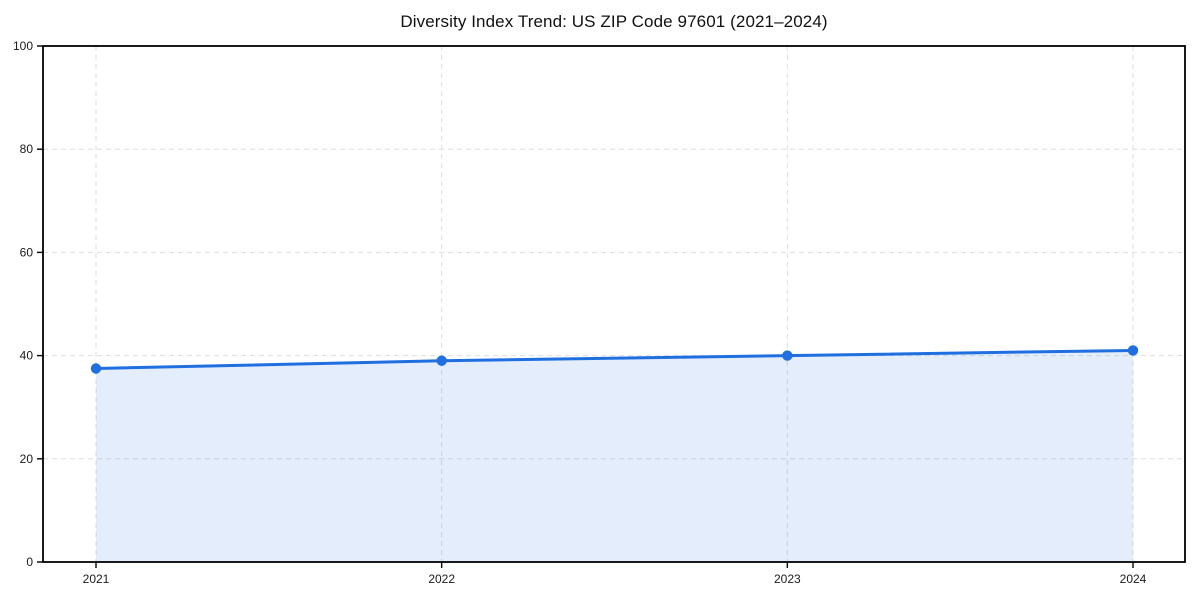  I want to click on y-tick-label: 60, so click(27, 252).